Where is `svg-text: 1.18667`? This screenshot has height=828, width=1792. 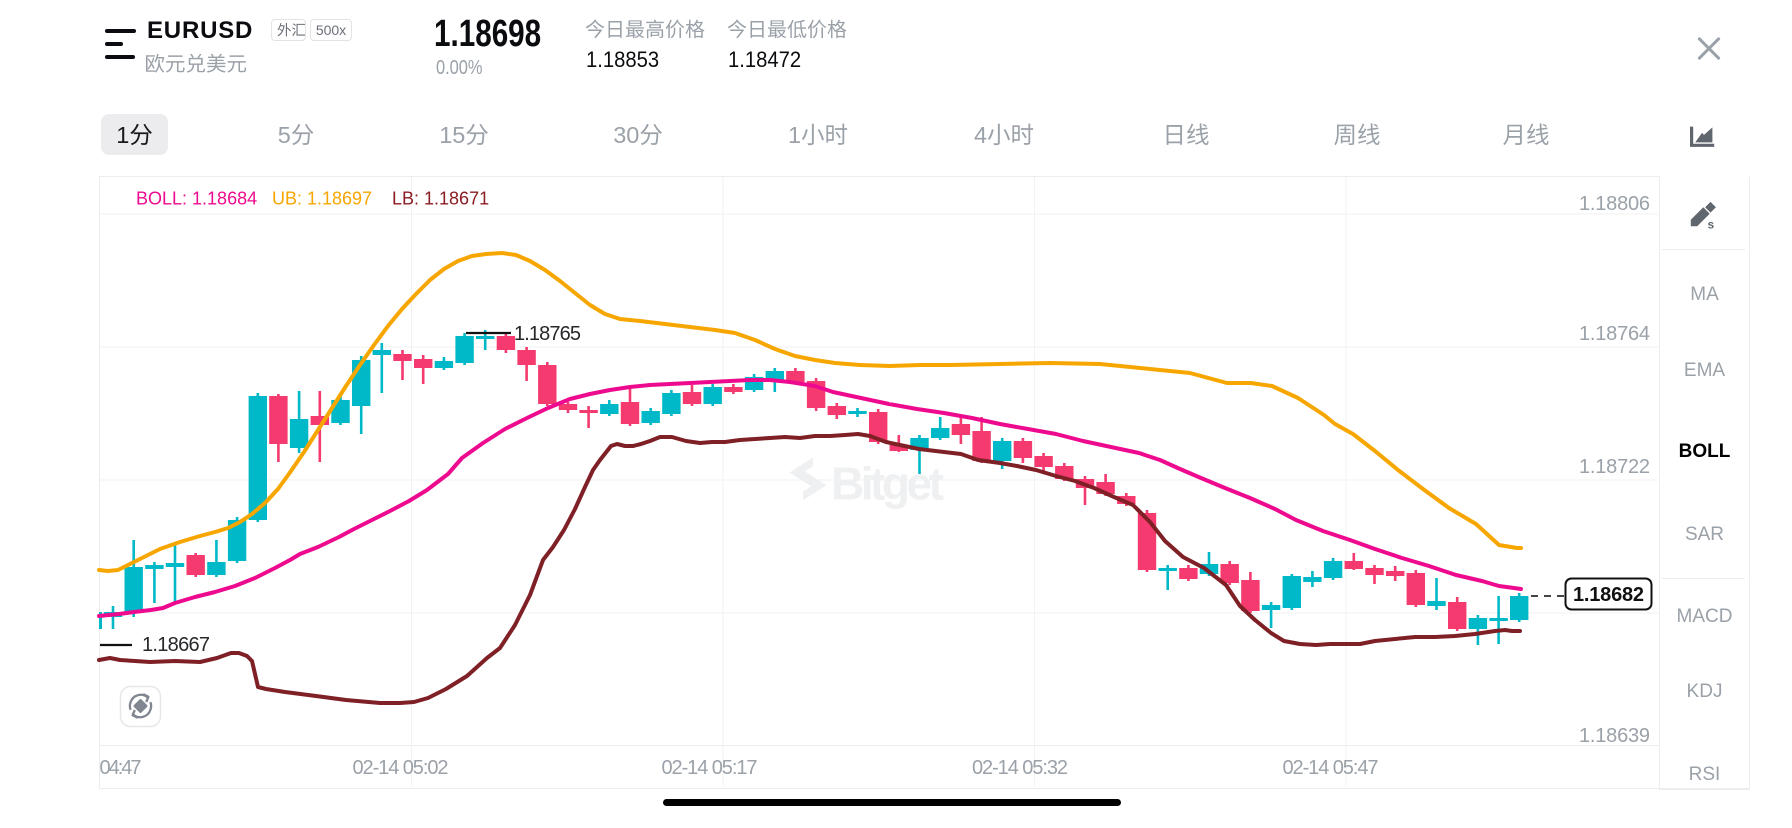
svg-text: 1.18667 is located at coordinates (176, 645).